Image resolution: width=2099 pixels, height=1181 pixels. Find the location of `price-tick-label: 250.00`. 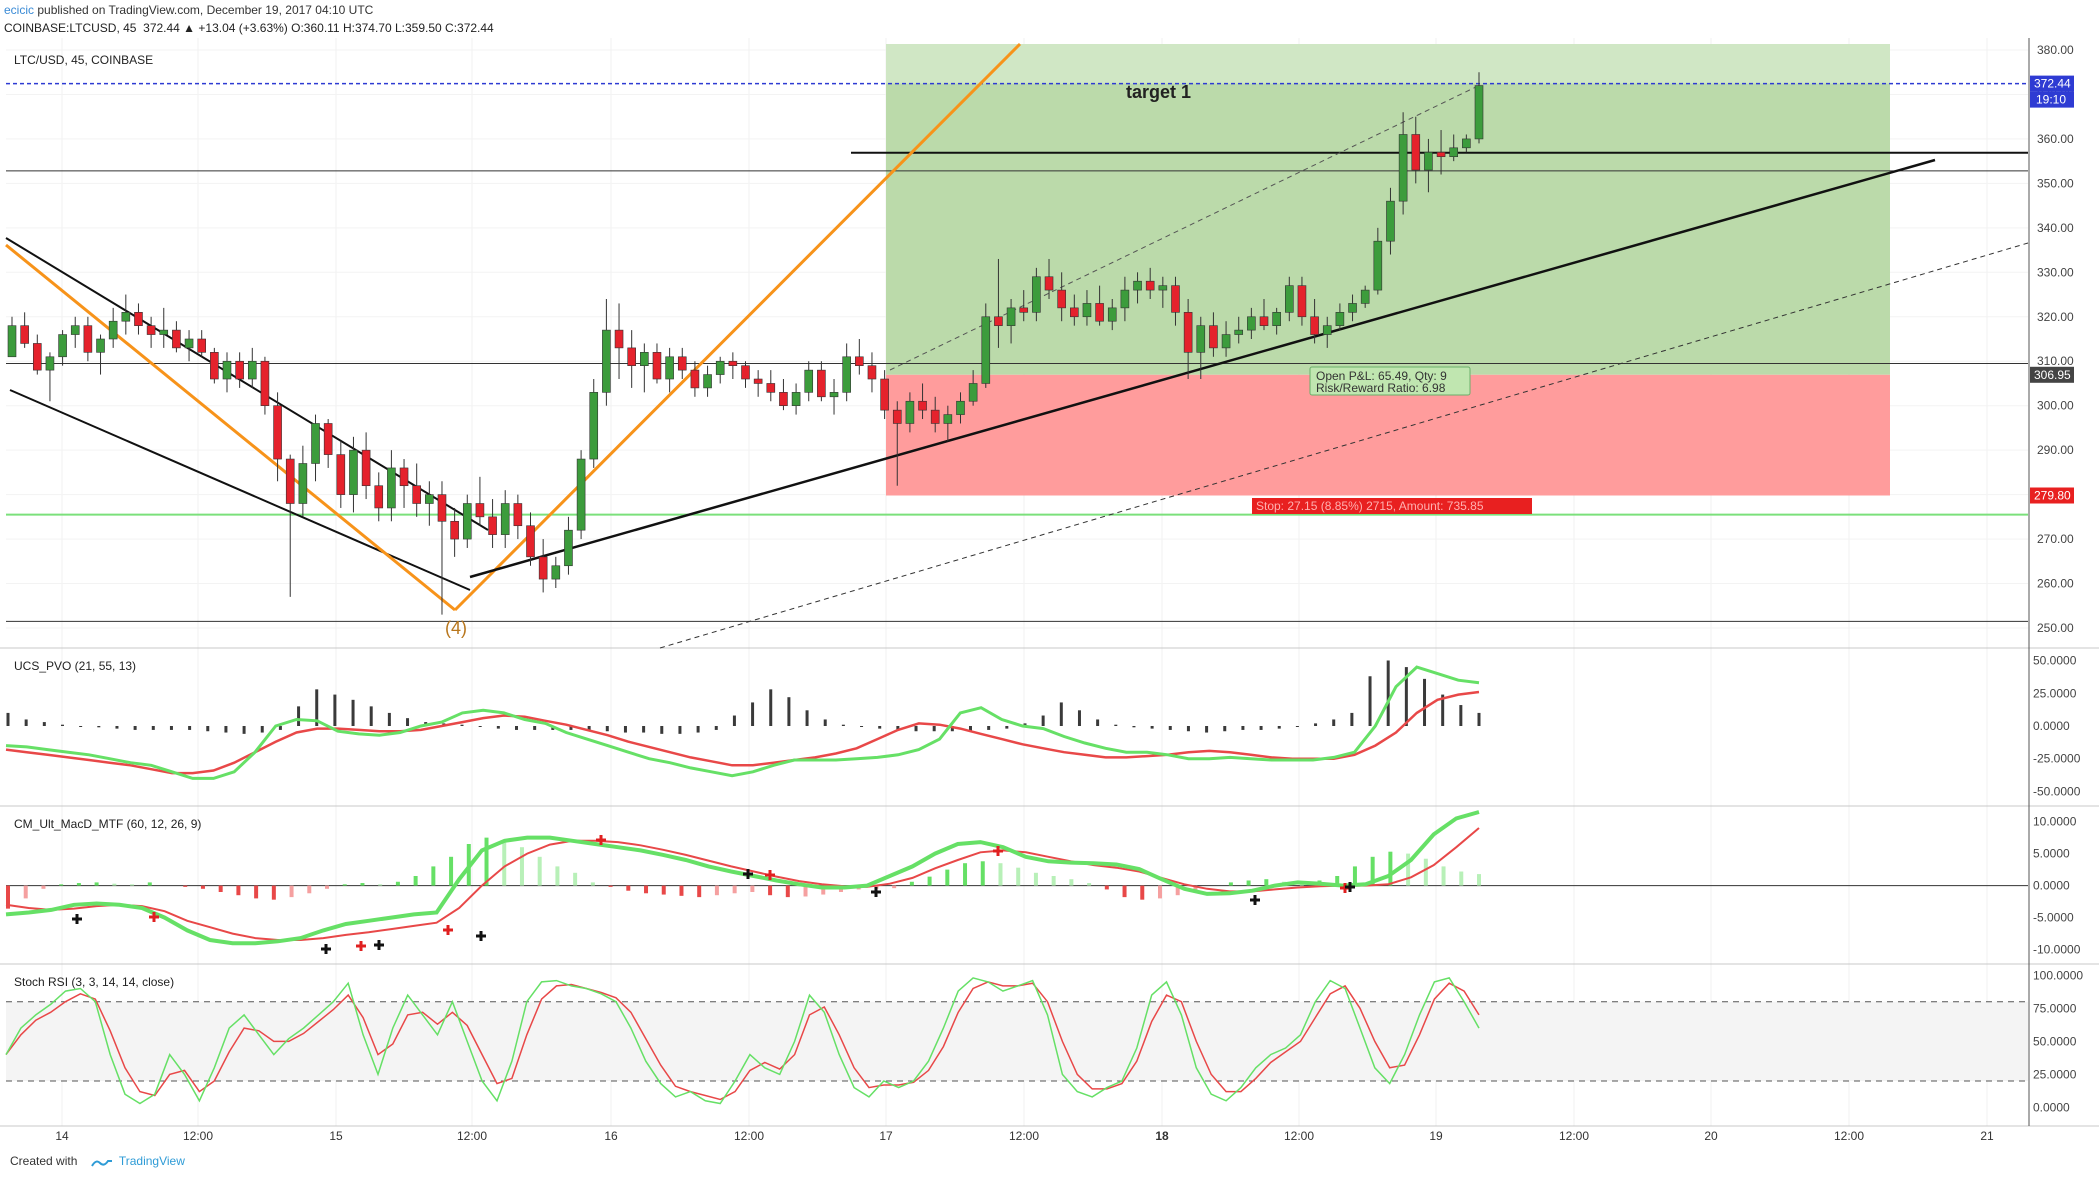

price-tick-label: 250.00 is located at coordinates (2055, 628).